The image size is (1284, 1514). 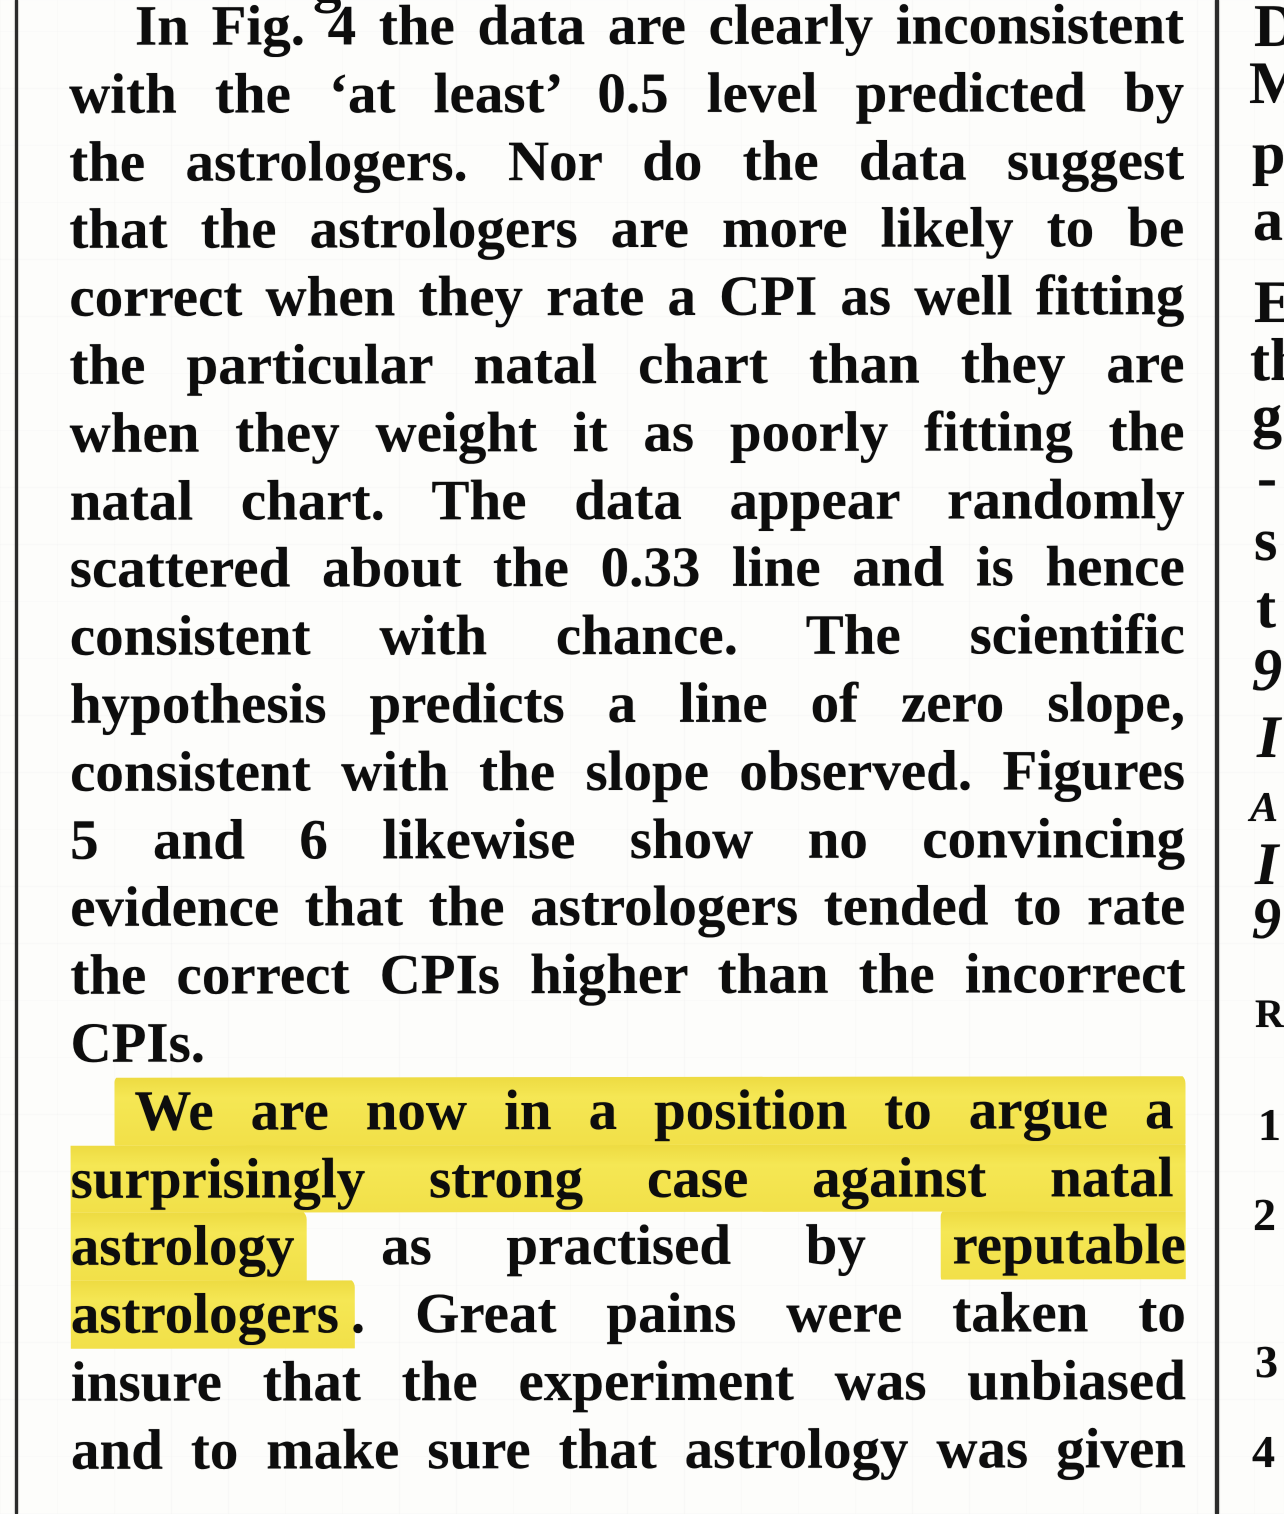 I want to click on clipped-letter: E, so click(x=1269, y=302).